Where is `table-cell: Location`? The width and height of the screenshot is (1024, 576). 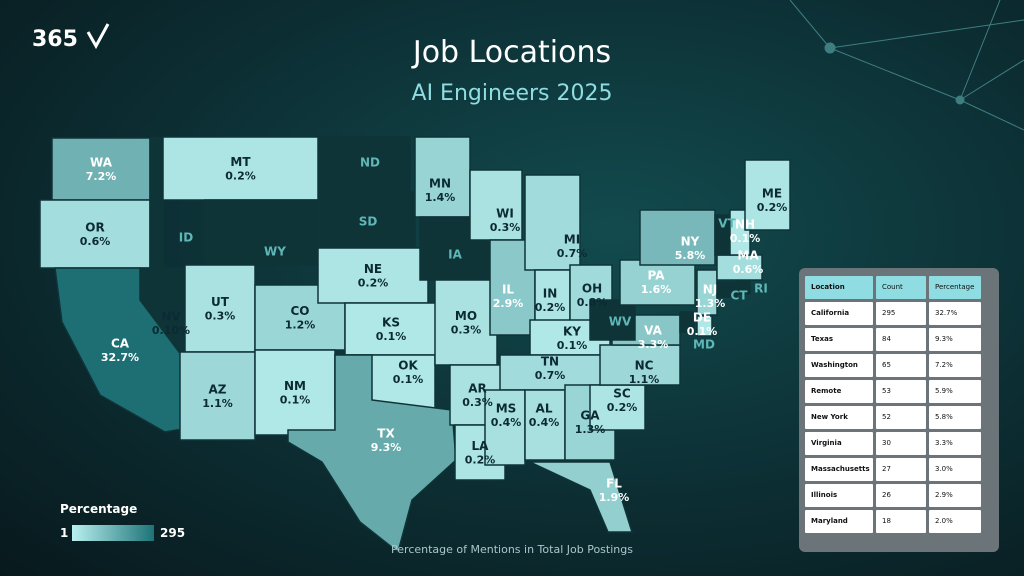 table-cell: Location is located at coordinates (839, 287).